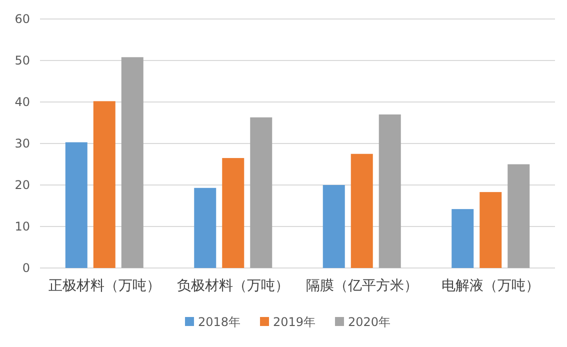 This screenshot has height=347, width=567. I want to click on y-tick-label: 40, so click(22, 102).